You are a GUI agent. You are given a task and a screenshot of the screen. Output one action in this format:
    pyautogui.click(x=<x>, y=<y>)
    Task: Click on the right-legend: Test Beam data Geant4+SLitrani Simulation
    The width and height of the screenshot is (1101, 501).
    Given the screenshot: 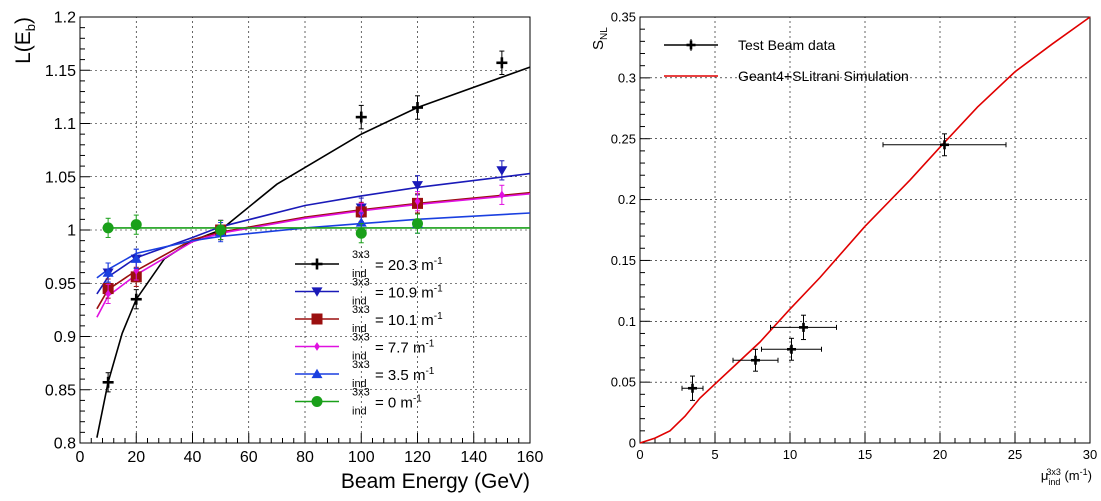 What is the action you would take?
    pyautogui.click(x=786, y=60)
    